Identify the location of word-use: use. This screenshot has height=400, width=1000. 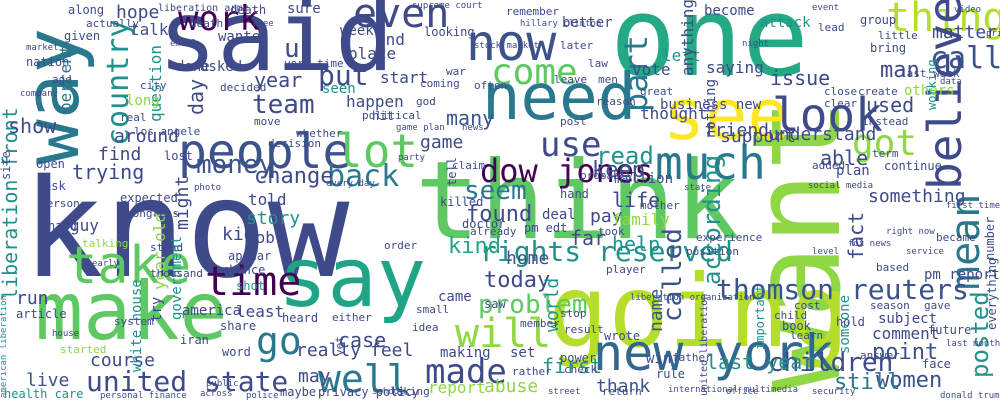
(571, 145).